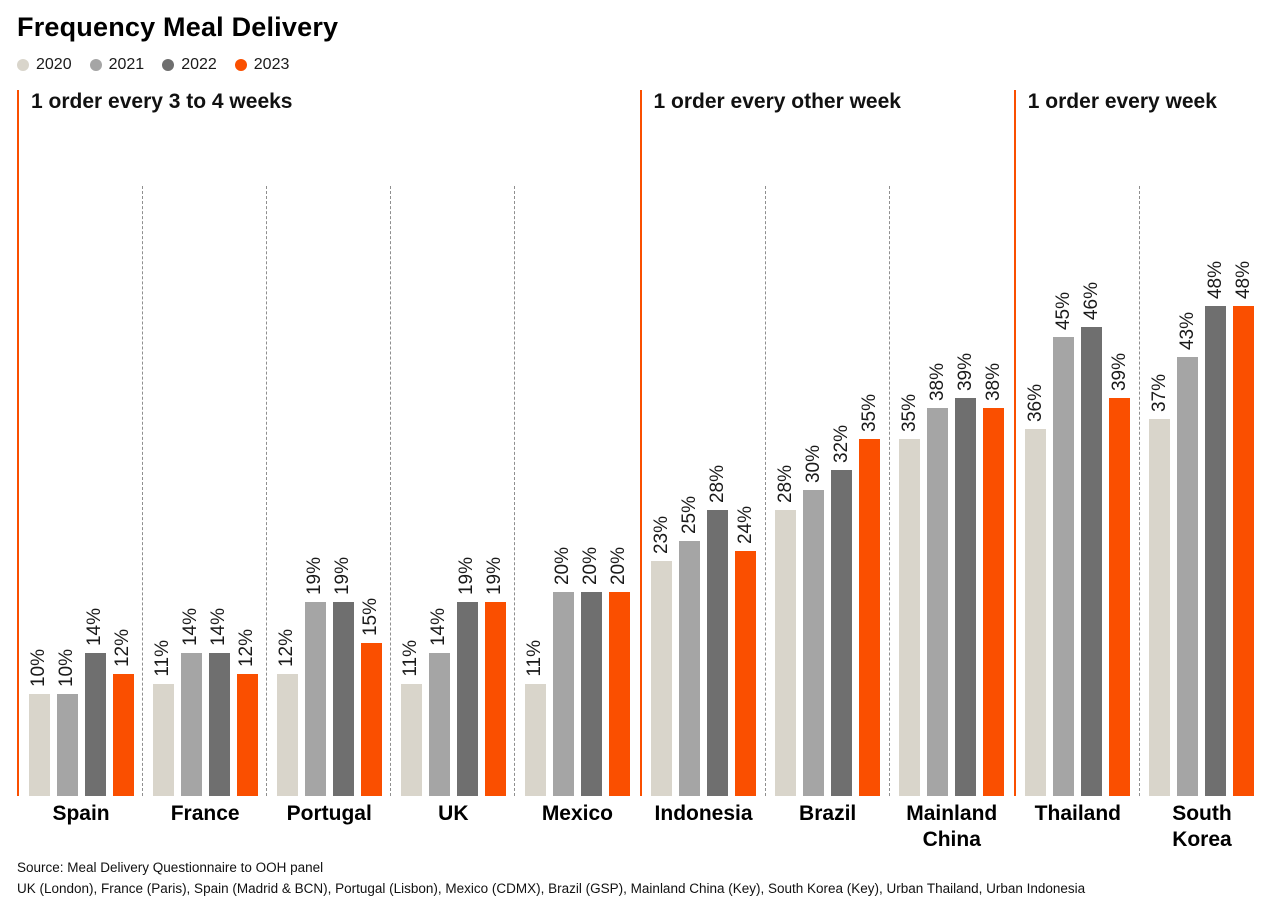 The height and width of the screenshot is (900, 1280). I want to click on bar-column-2020: 10%, so click(39, 722).